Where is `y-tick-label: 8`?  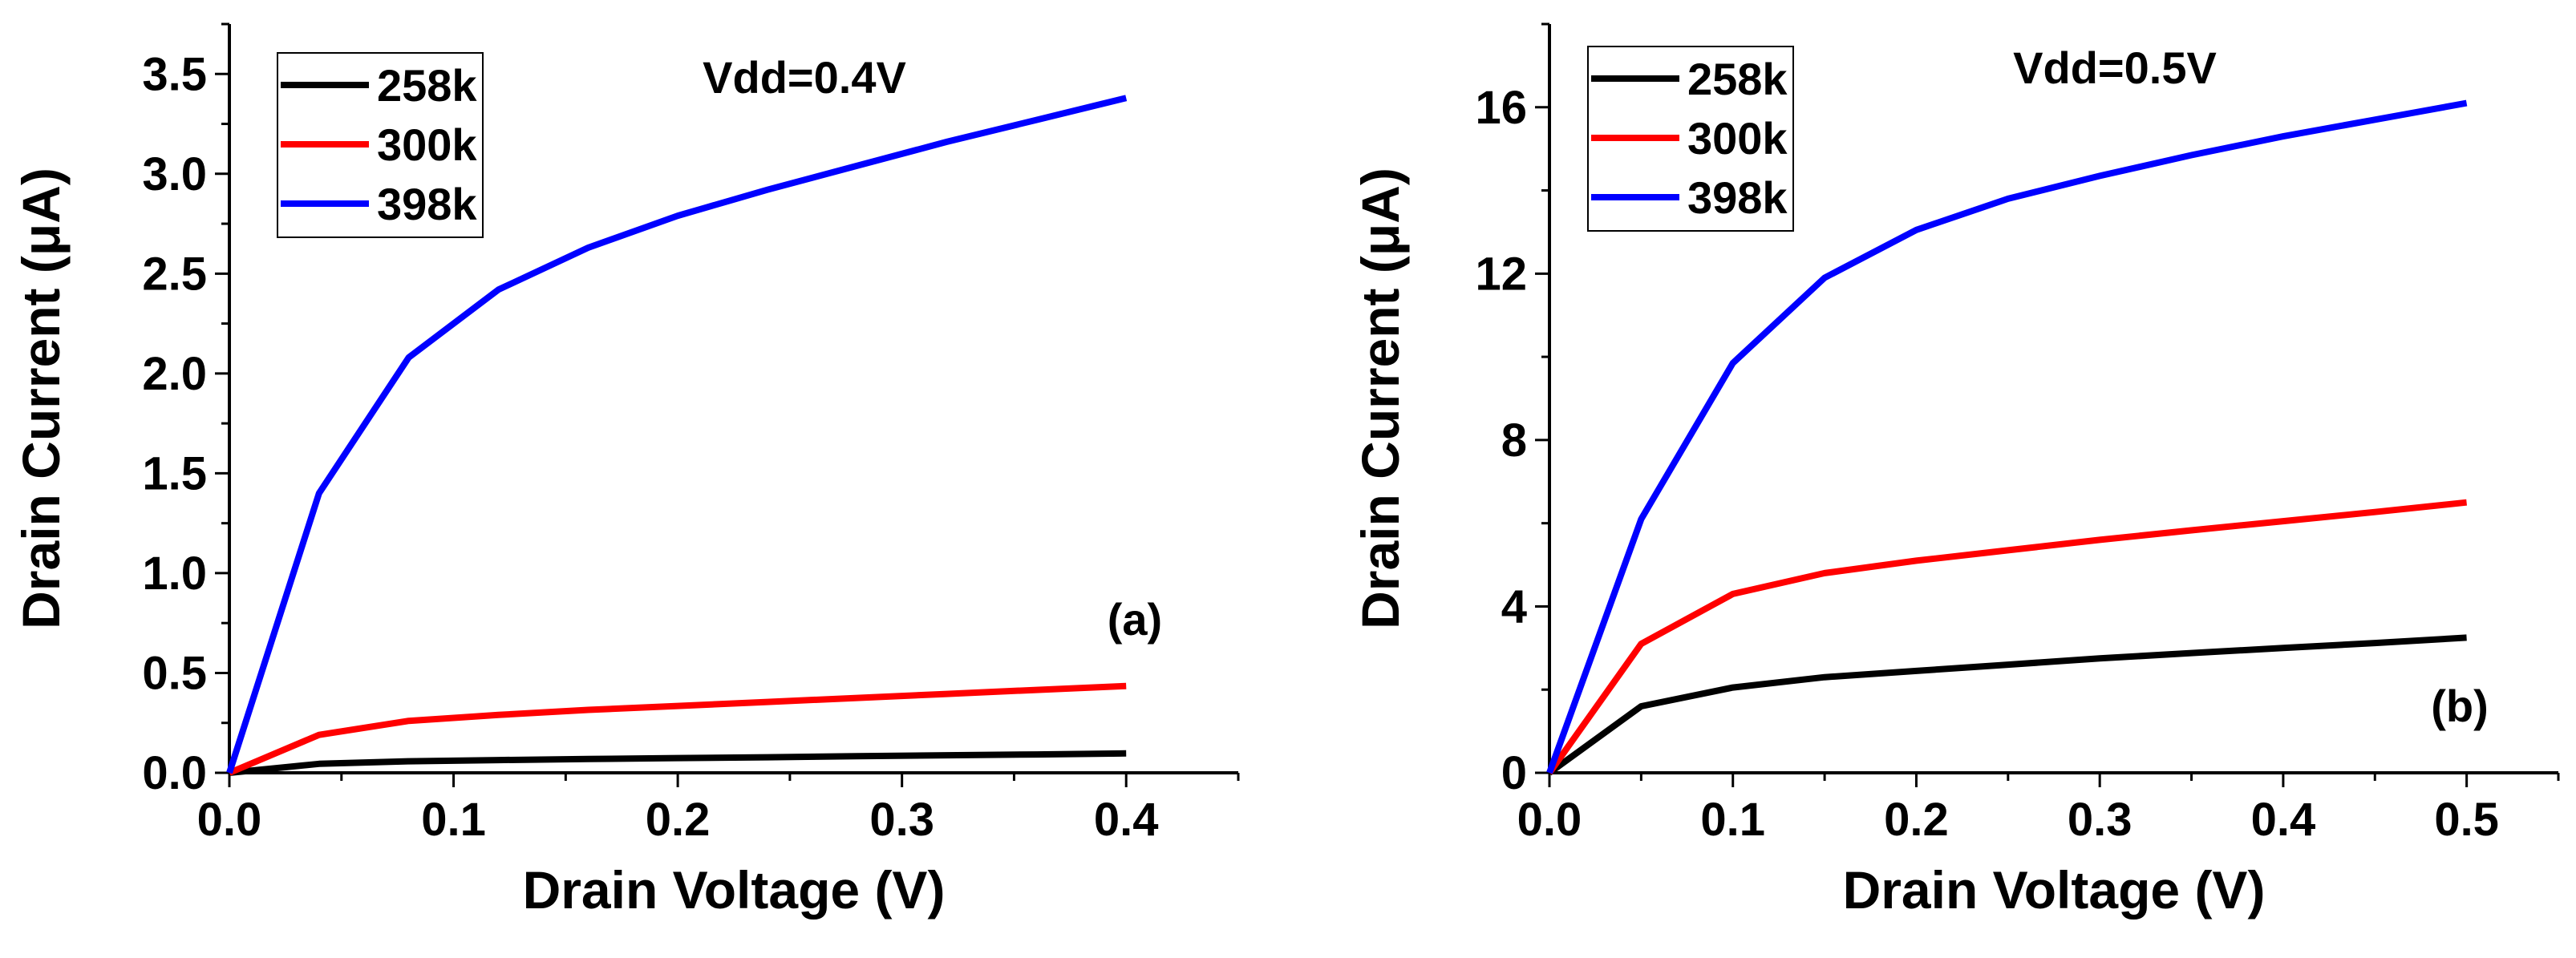 y-tick-label: 8 is located at coordinates (1514, 440).